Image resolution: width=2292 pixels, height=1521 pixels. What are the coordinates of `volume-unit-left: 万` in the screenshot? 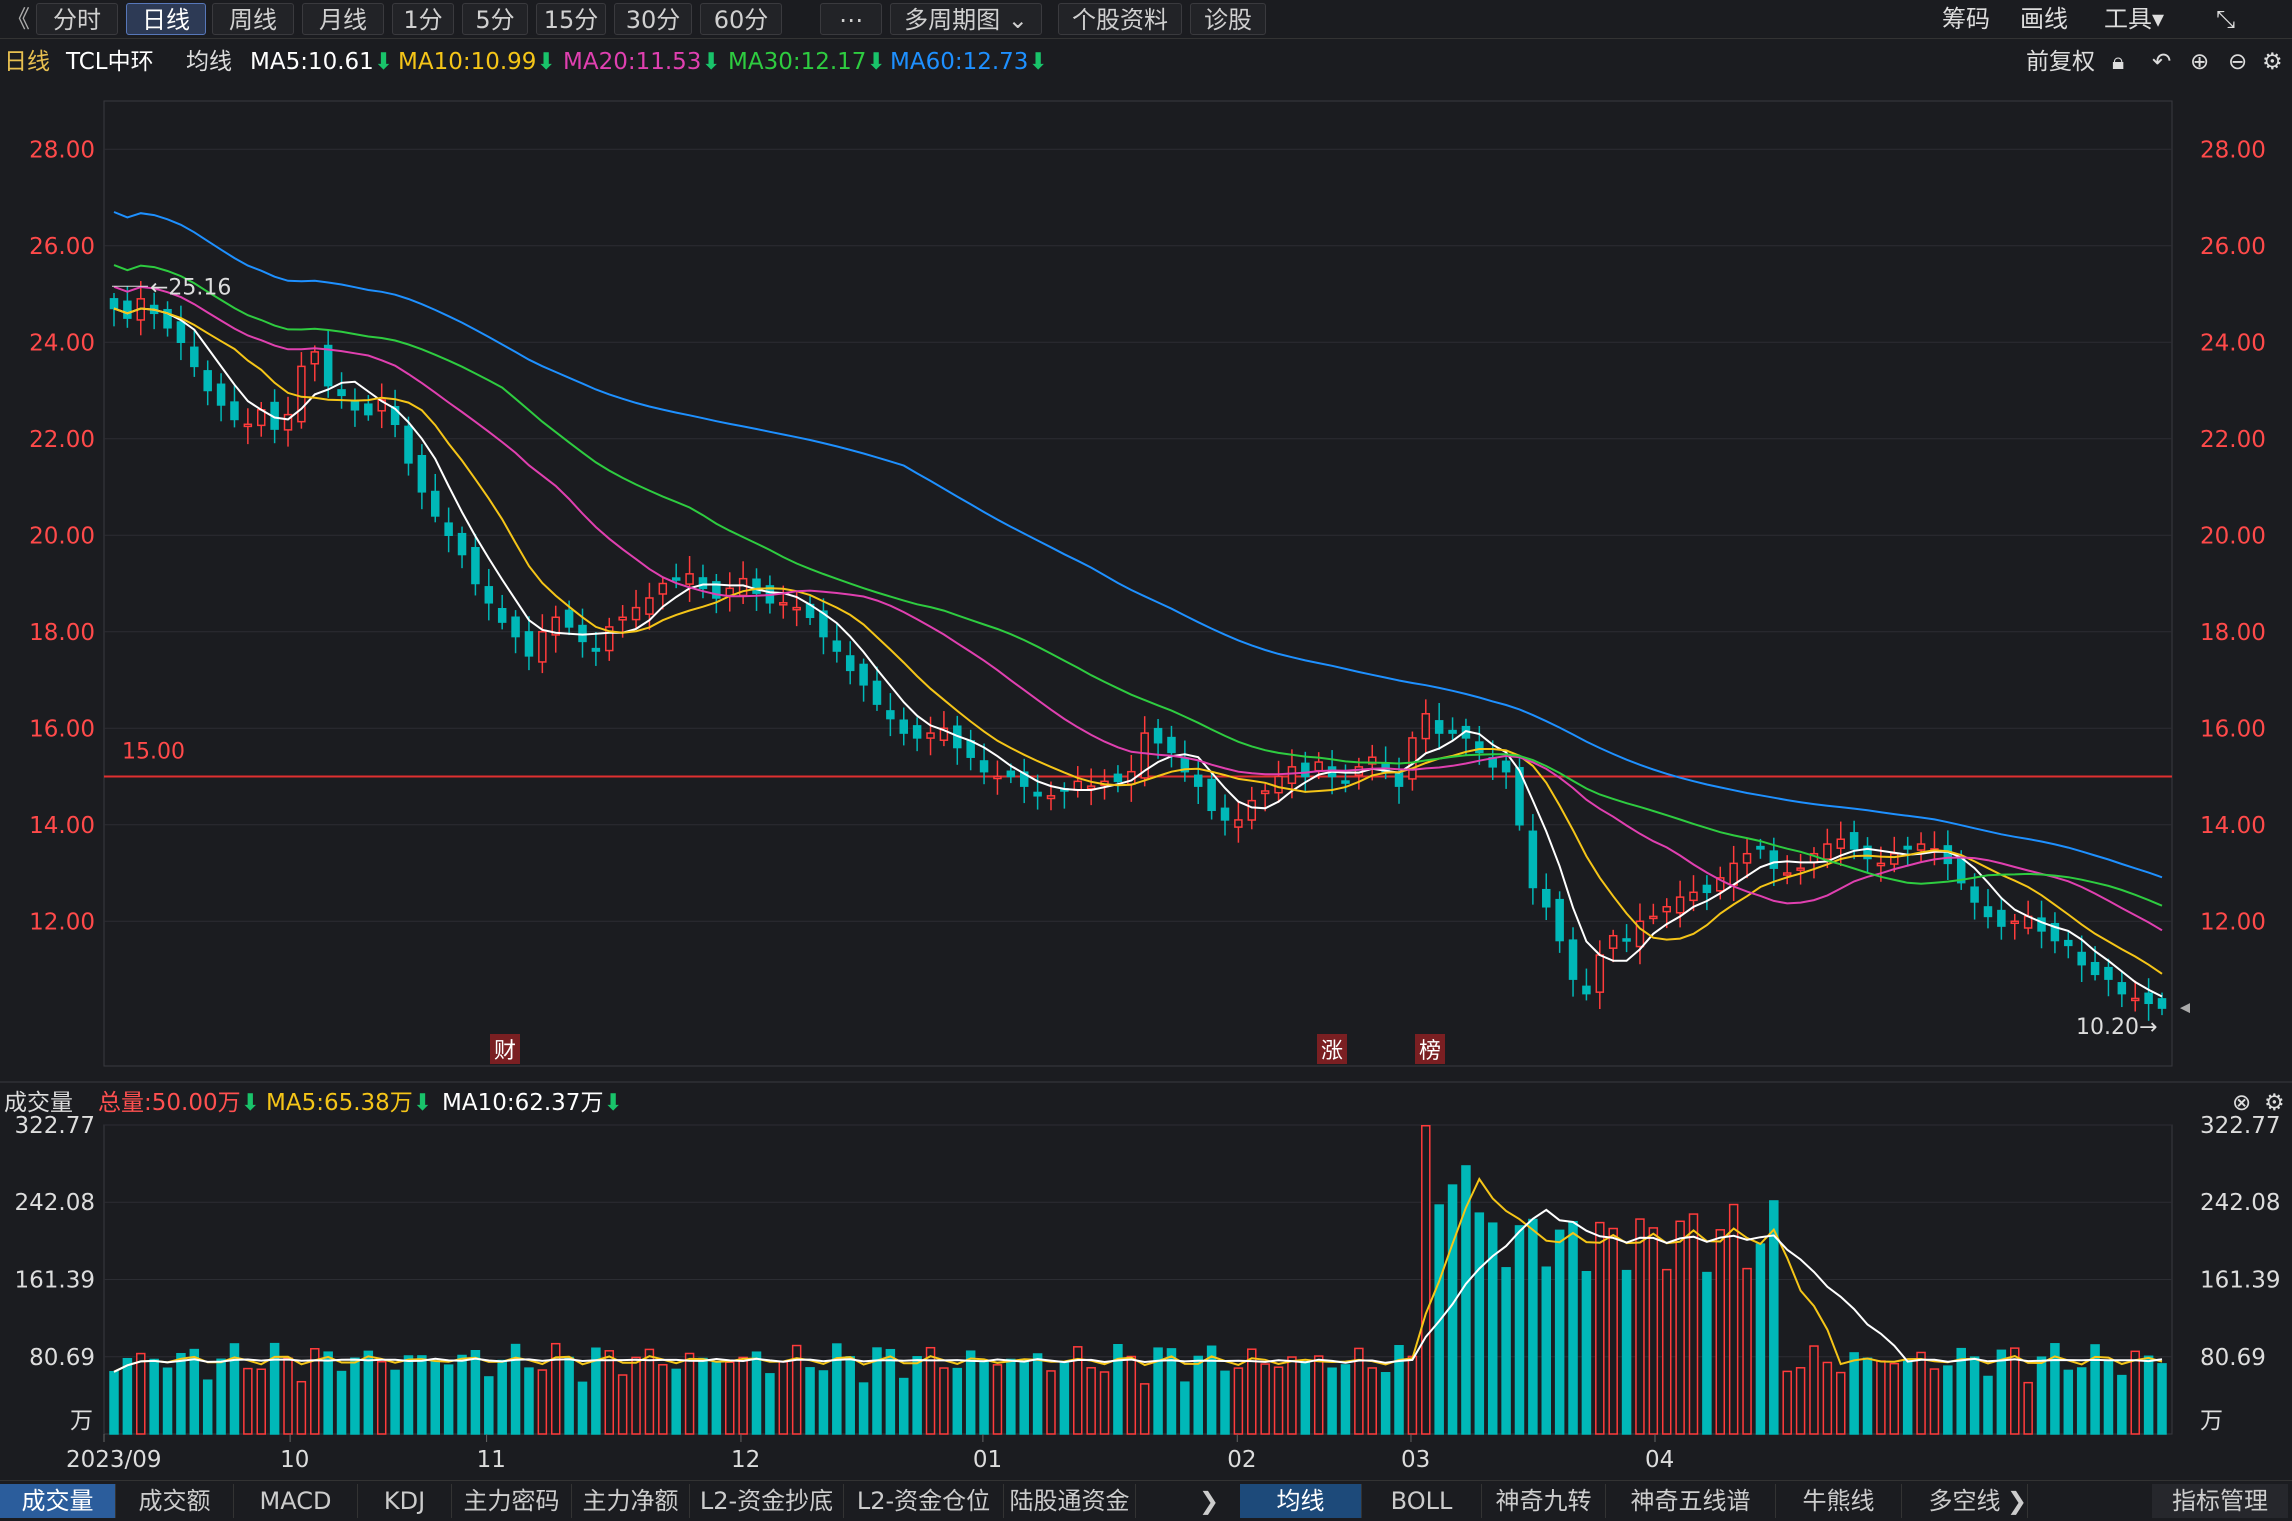 It's located at (81, 1421).